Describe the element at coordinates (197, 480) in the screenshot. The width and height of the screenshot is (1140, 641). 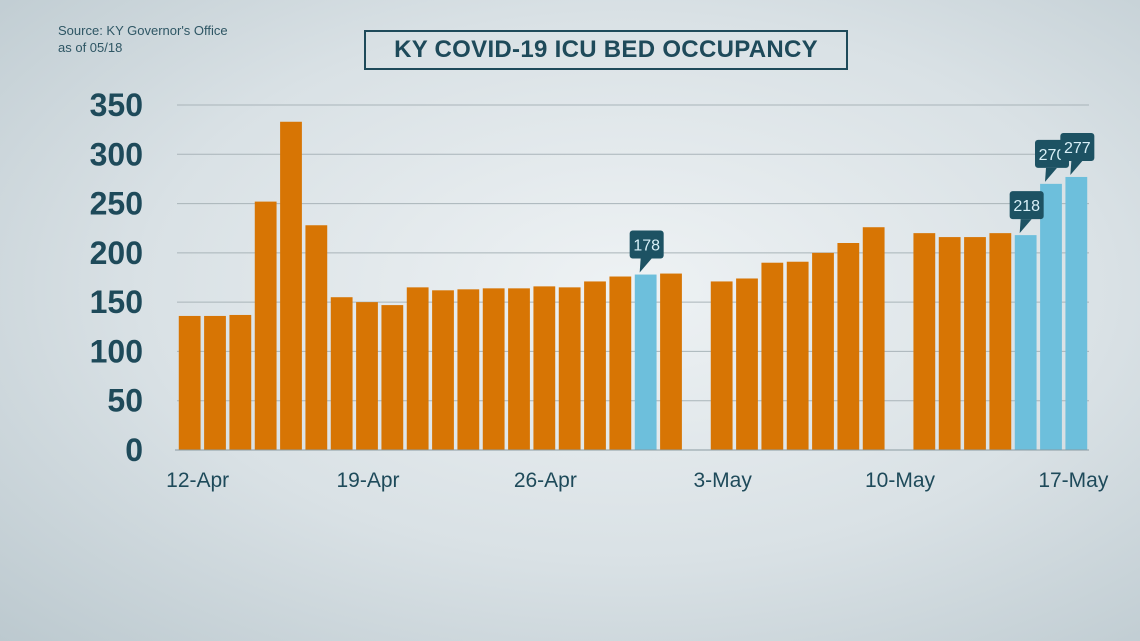
I see `x-tick-label: 12-Apr` at that location.